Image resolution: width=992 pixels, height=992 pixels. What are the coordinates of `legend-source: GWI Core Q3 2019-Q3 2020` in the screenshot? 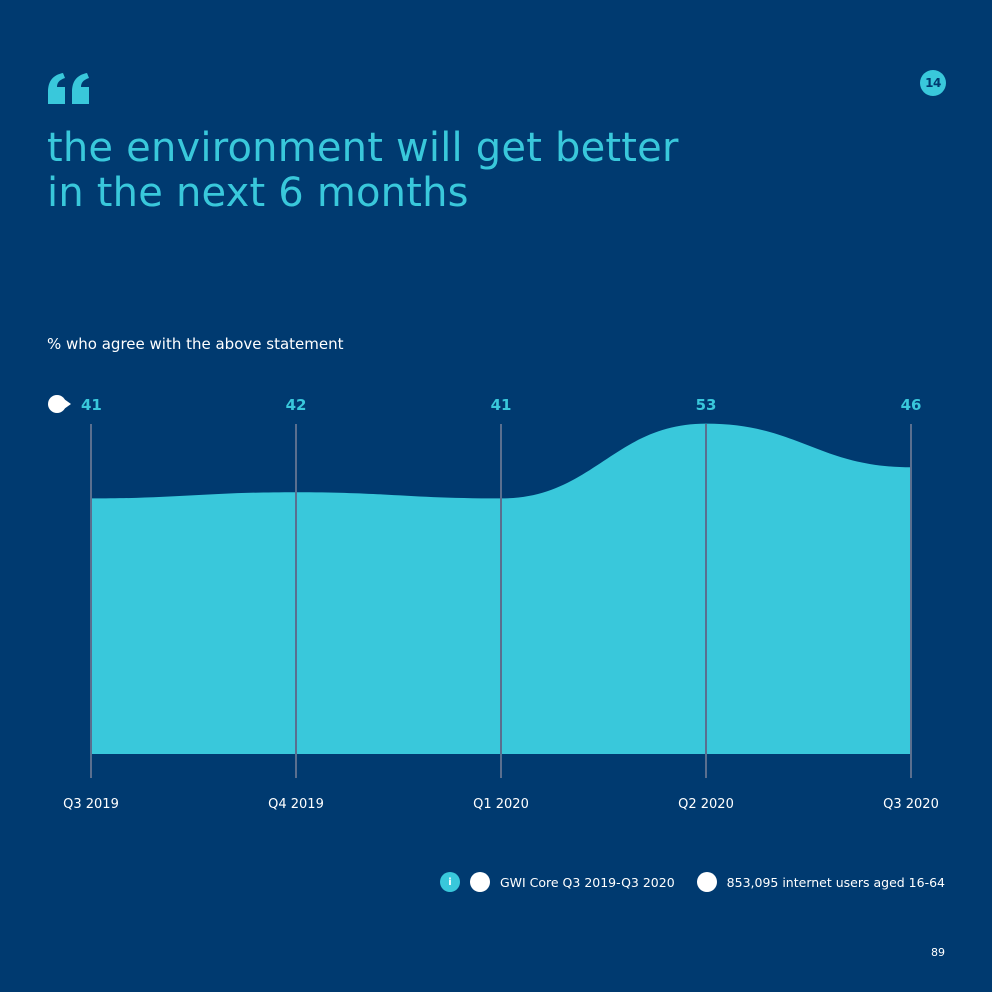 It's located at (587, 882).